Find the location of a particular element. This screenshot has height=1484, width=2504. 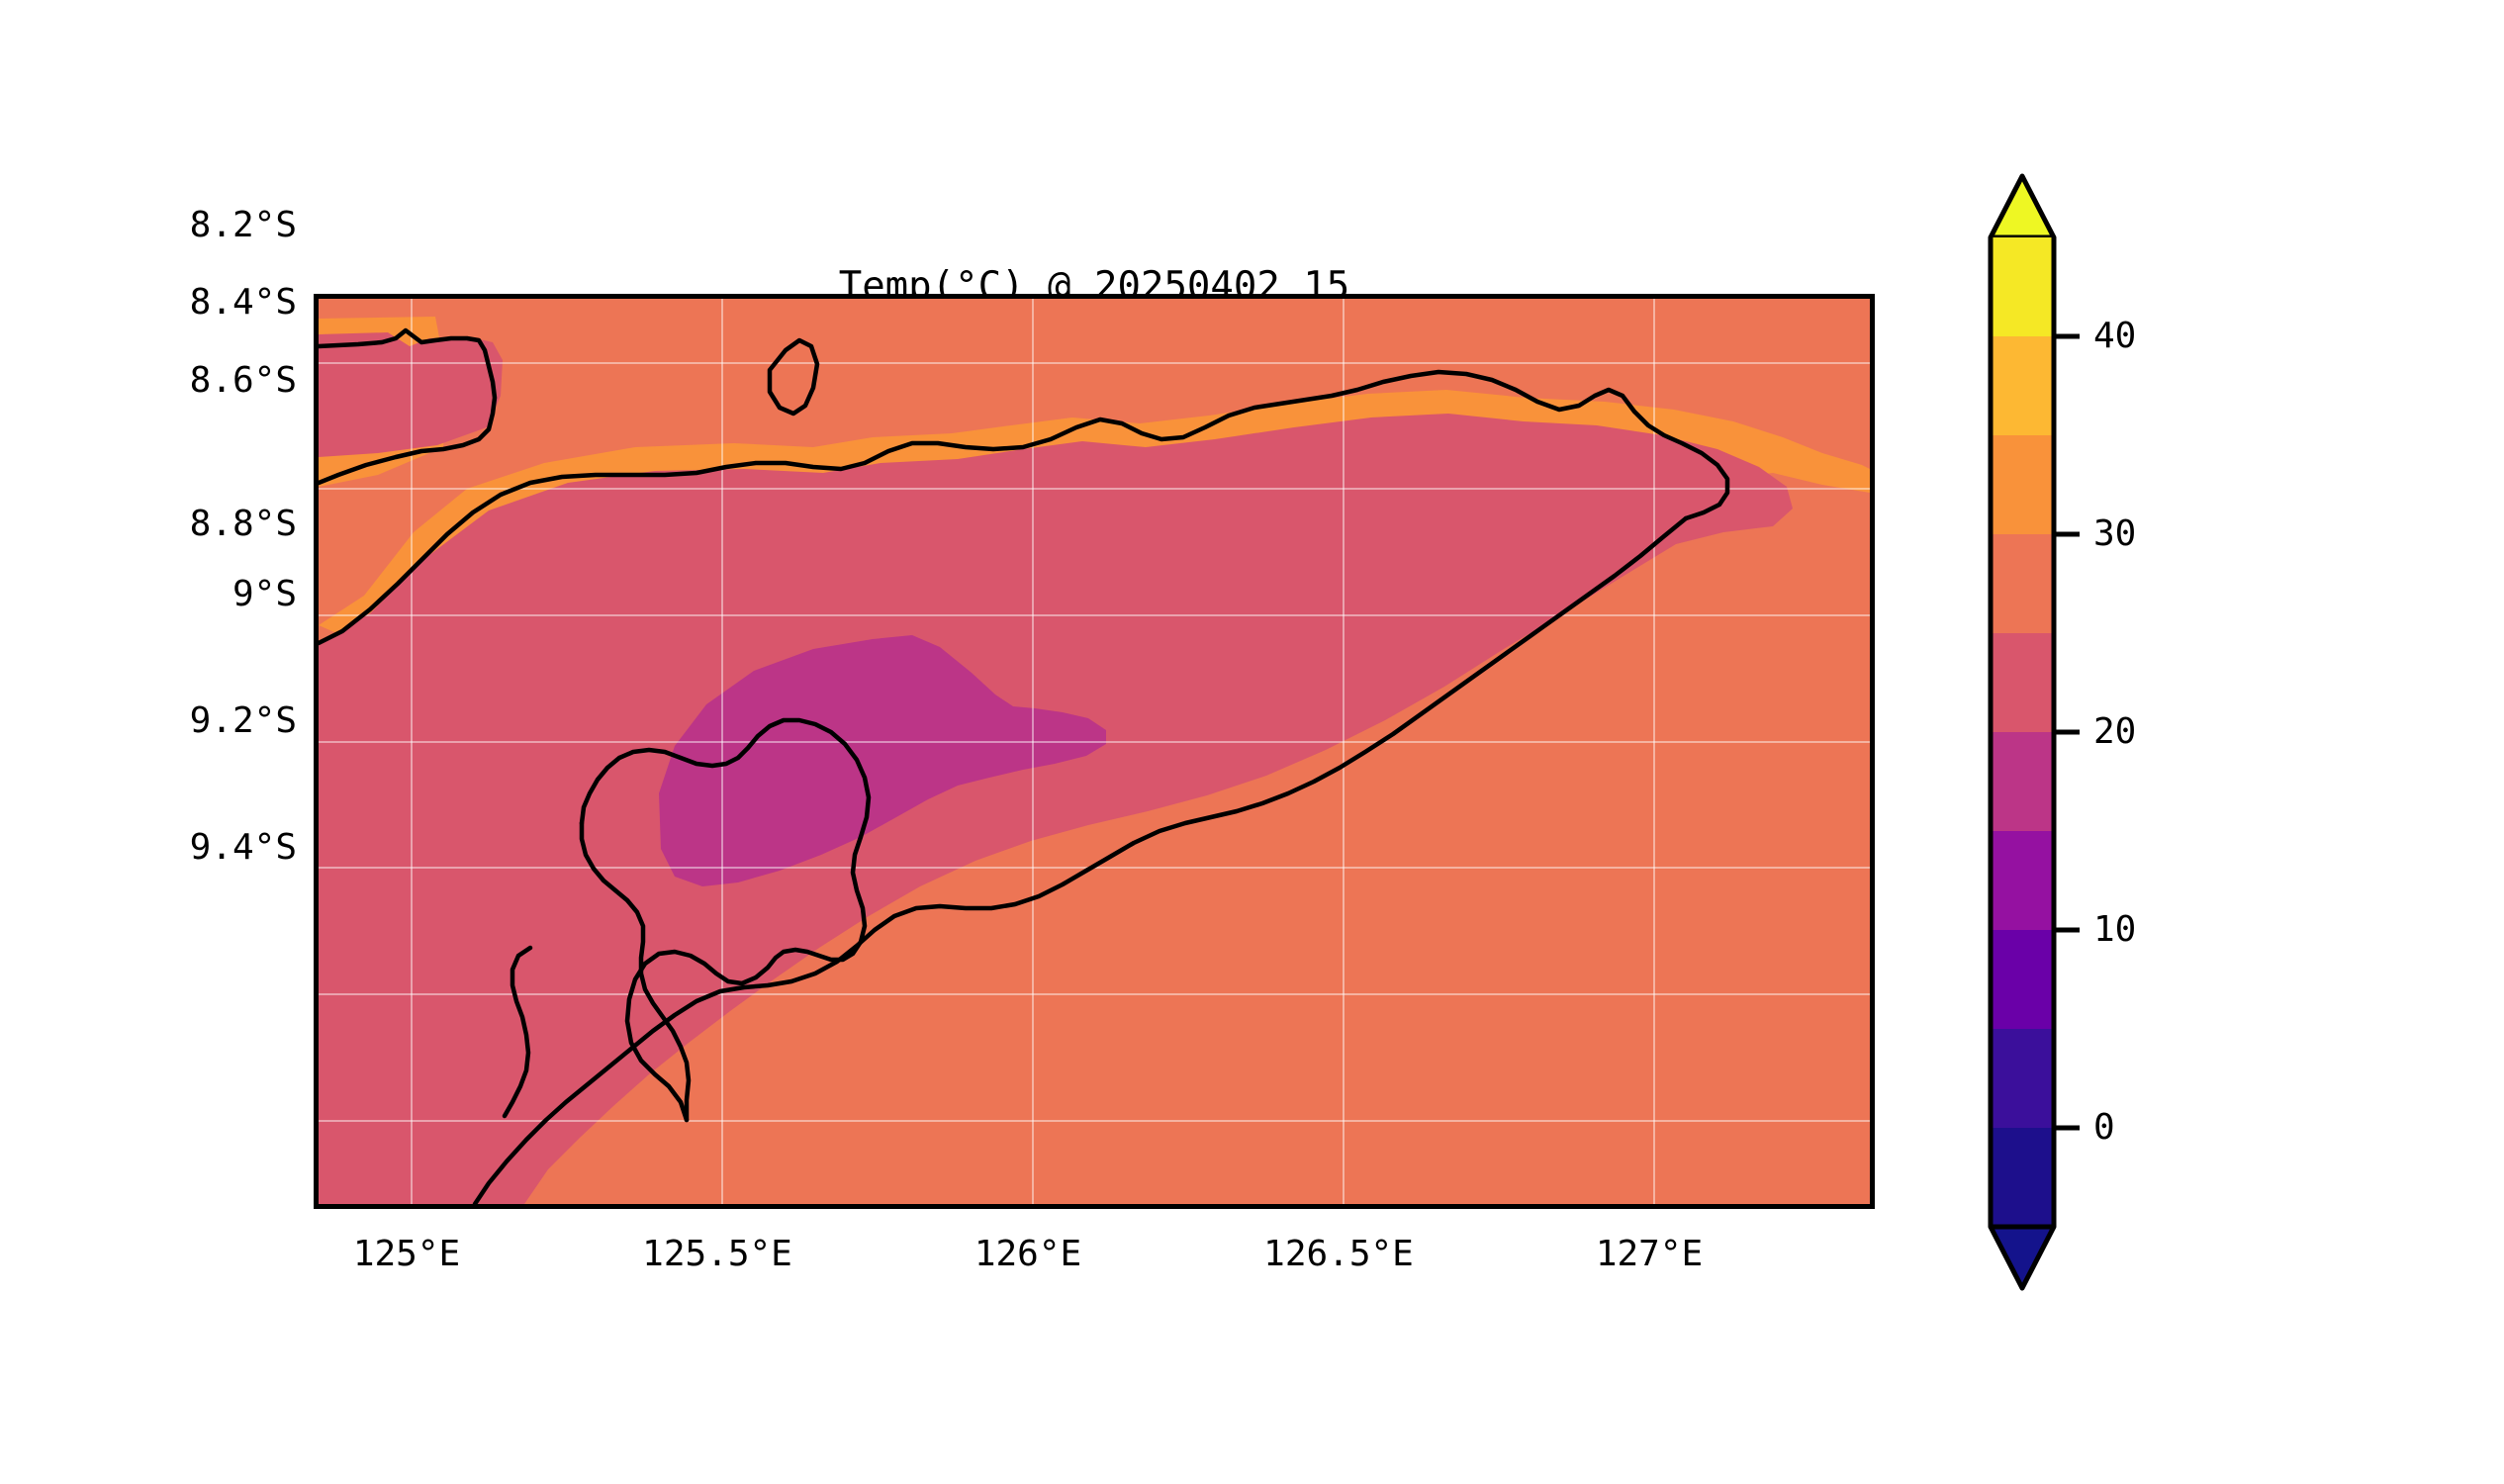

ytick-label-9.4S: 9.4°S is located at coordinates (243, 847).